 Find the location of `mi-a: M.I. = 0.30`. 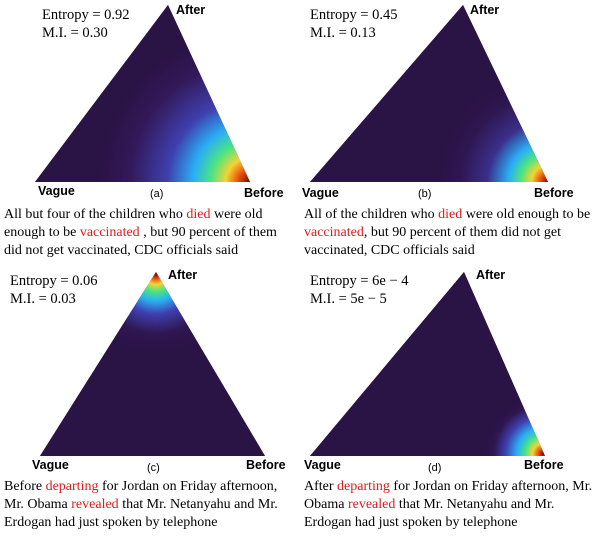

mi-a: M.I. = 0.30 is located at coordinates (75, 33).